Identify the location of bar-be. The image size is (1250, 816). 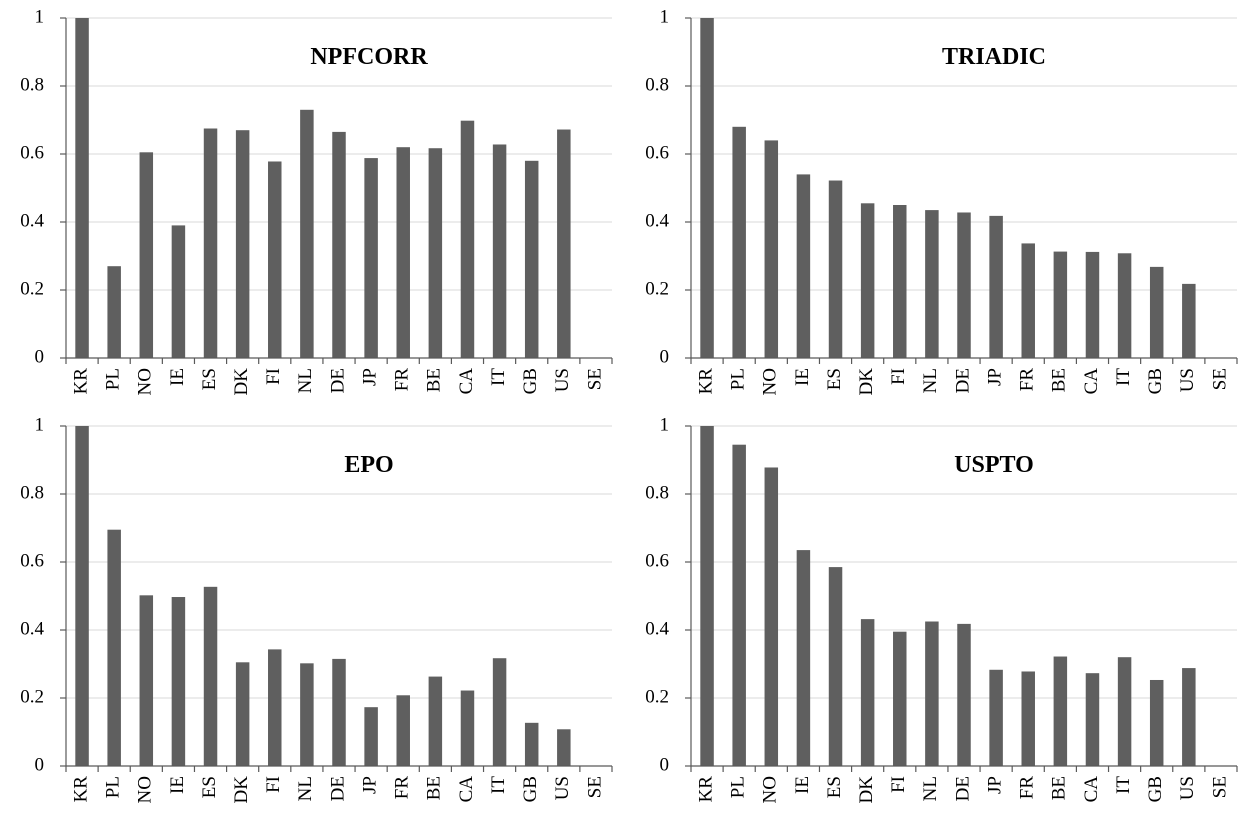
(435, 253).